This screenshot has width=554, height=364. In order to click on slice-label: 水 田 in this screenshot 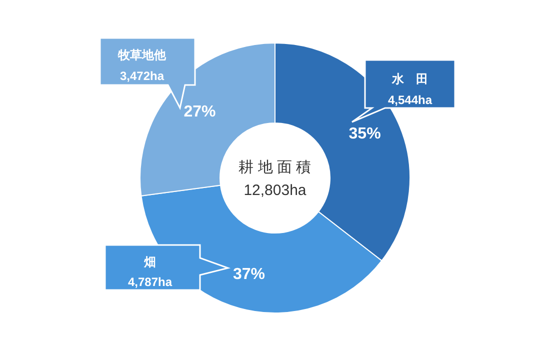, I will do `click(409, 79)`.